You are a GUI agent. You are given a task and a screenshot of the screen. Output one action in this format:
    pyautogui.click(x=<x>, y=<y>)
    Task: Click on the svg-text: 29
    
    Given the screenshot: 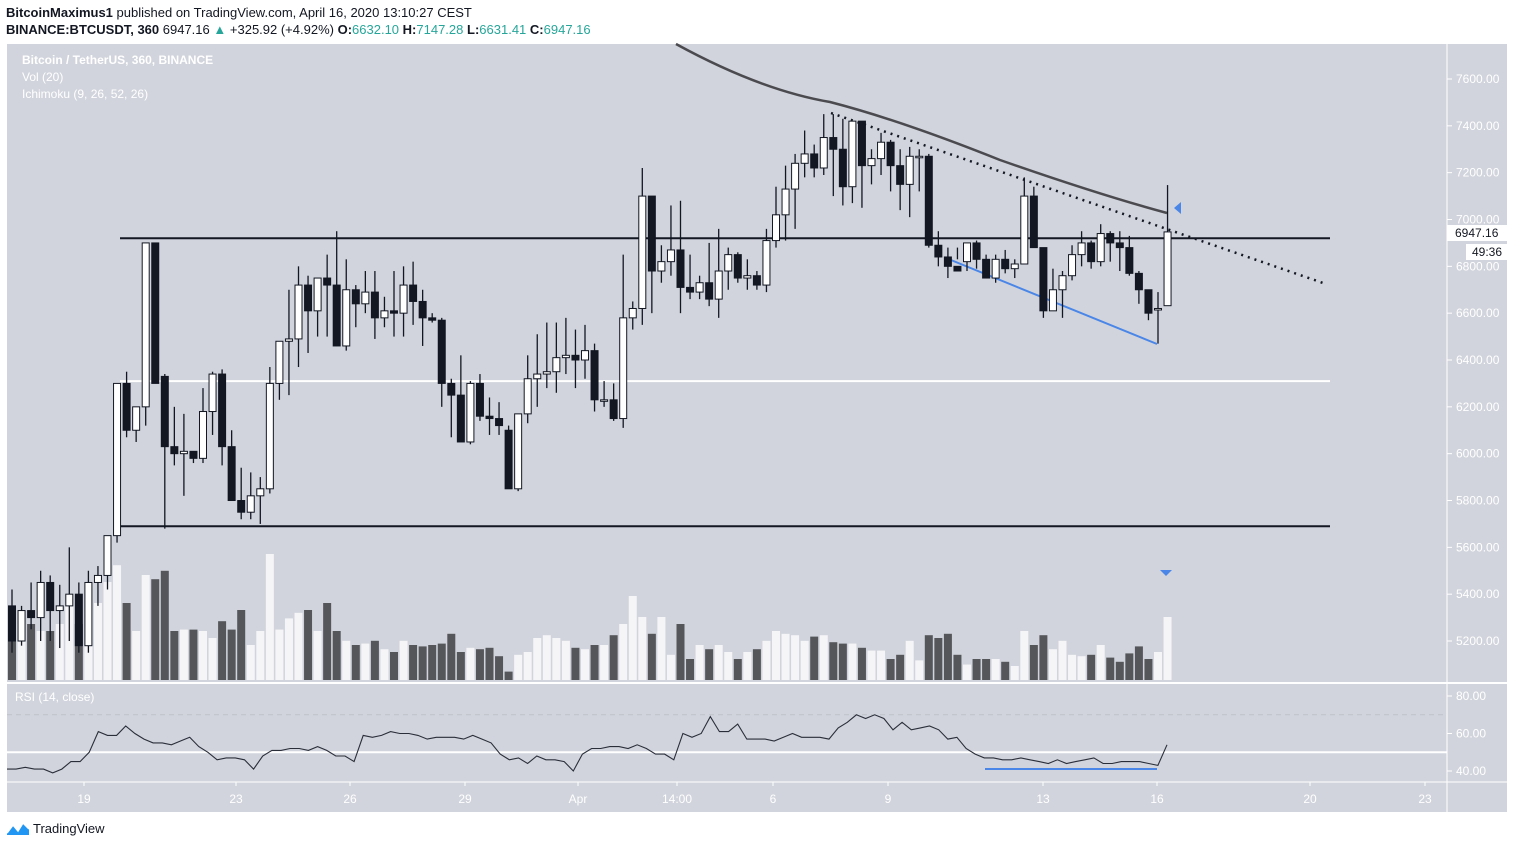 What is the action you would take?
    pyautogui.click(x=465, y=799)
    